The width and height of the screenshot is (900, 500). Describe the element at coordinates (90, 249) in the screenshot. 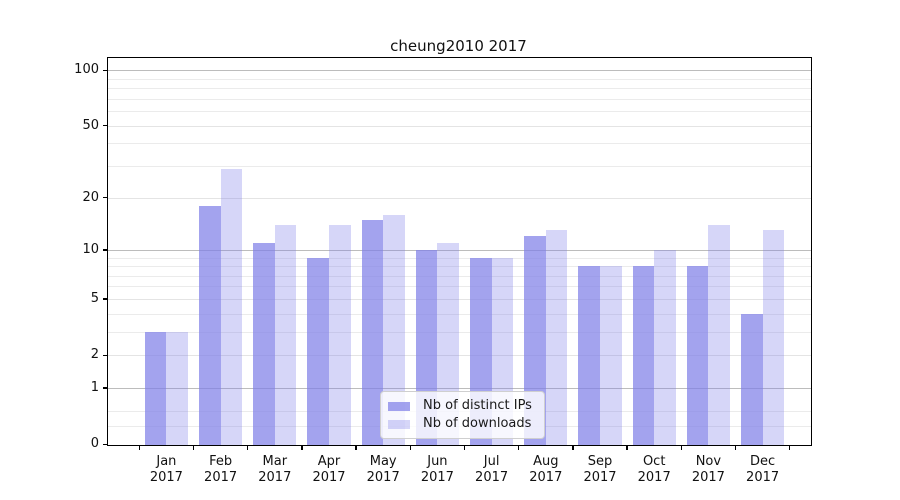

I see `y-tick-label: 10` at that location.